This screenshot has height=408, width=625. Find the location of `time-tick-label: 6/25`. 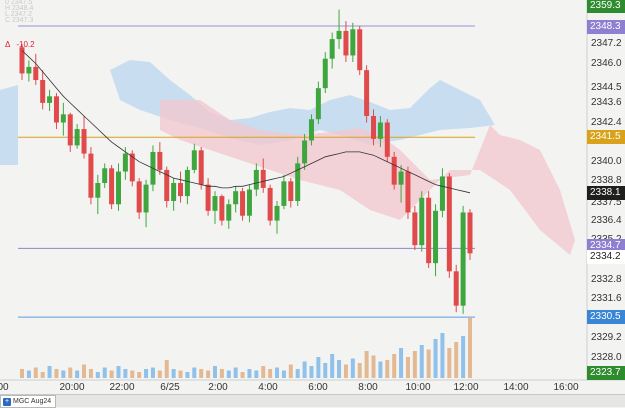

time-tick-label: 6/25 is located at coordinates (170, 387).